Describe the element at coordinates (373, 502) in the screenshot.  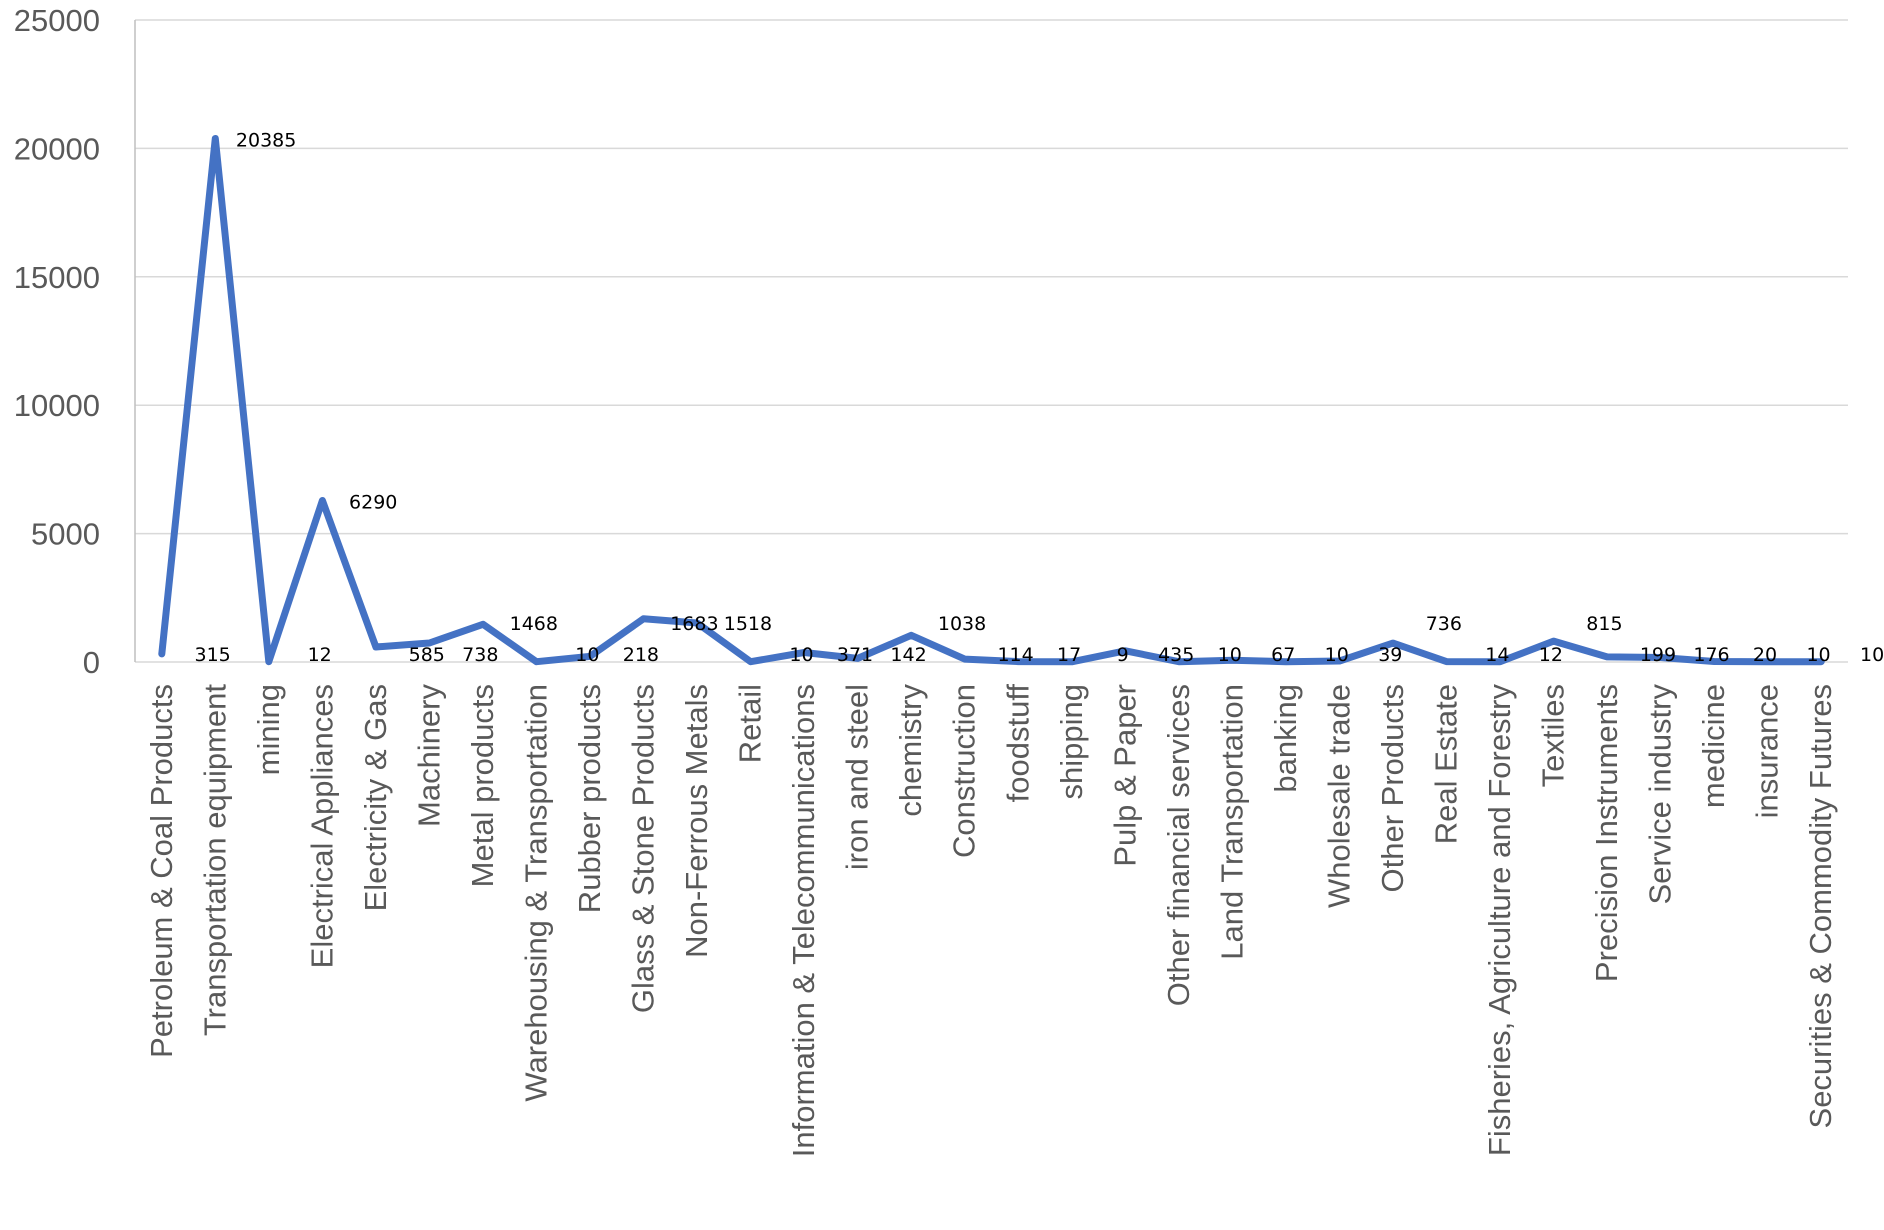
I see `data-label: 6290` at that location.